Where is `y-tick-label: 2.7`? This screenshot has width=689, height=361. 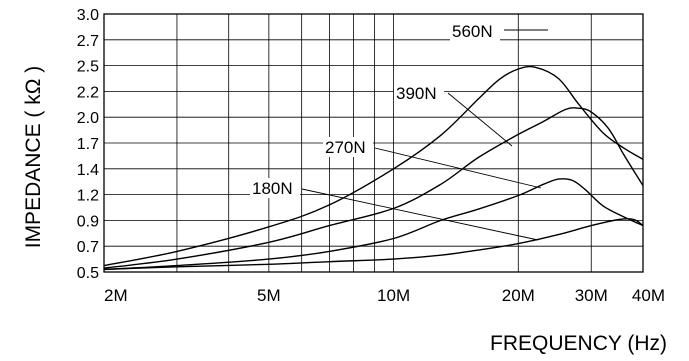
y-tick-label: 2.7 is located at coordinates (88, 41).